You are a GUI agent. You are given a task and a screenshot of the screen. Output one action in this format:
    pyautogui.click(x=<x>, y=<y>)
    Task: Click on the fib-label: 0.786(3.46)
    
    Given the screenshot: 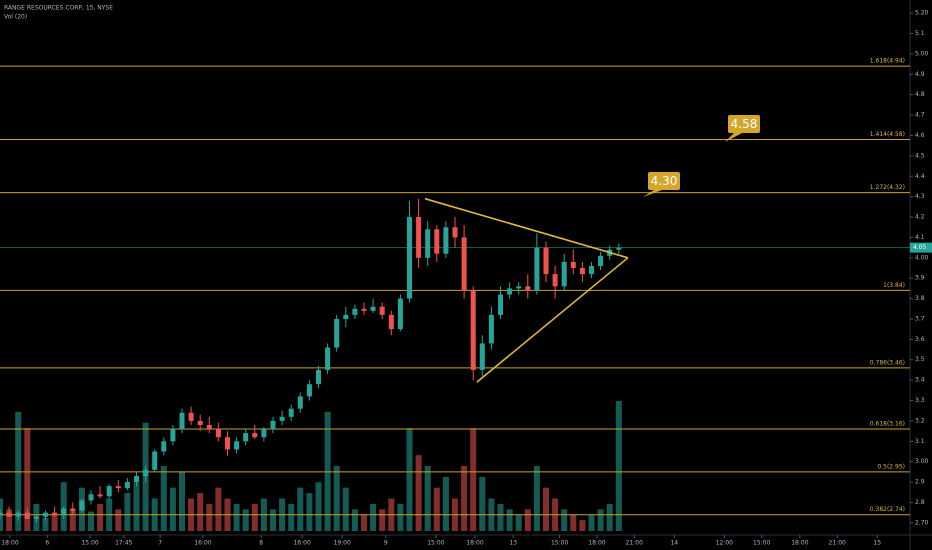 What is the action you would take?
    pyautogui.click(x=887, y=362)
    